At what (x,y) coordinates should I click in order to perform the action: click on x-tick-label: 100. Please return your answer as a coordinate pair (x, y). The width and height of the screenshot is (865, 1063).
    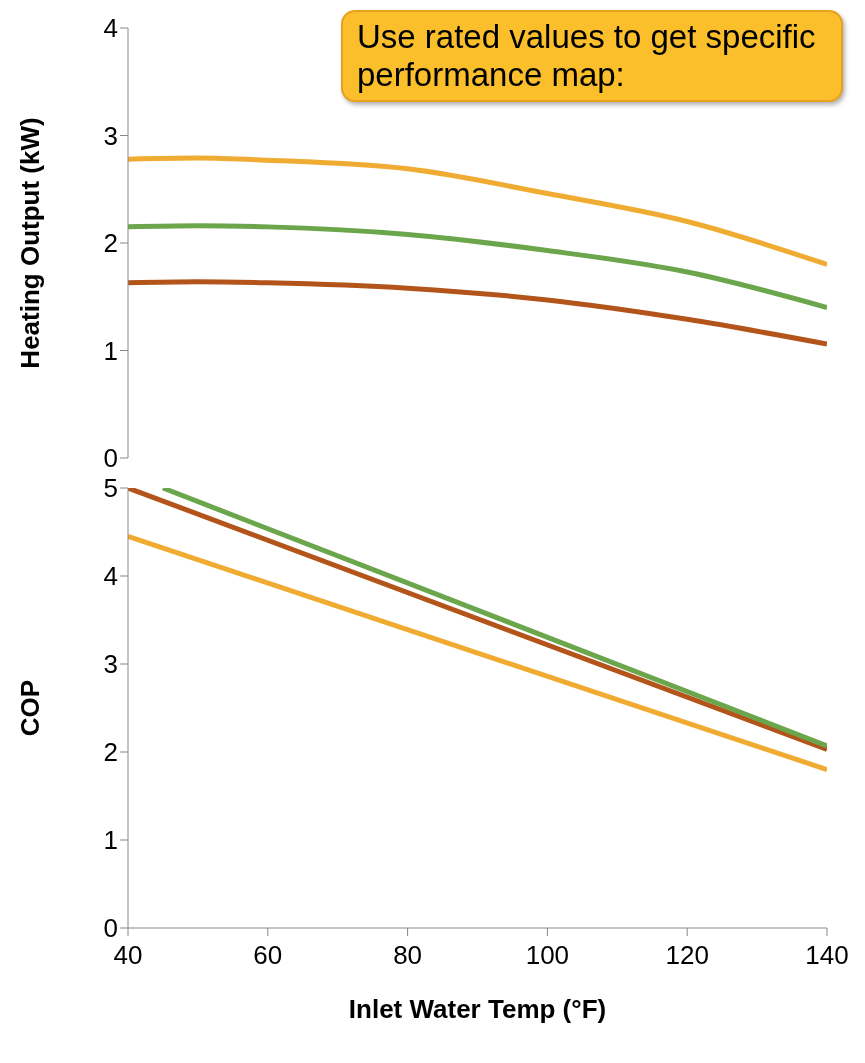
    Looking at the image, I should click on (547, 955).